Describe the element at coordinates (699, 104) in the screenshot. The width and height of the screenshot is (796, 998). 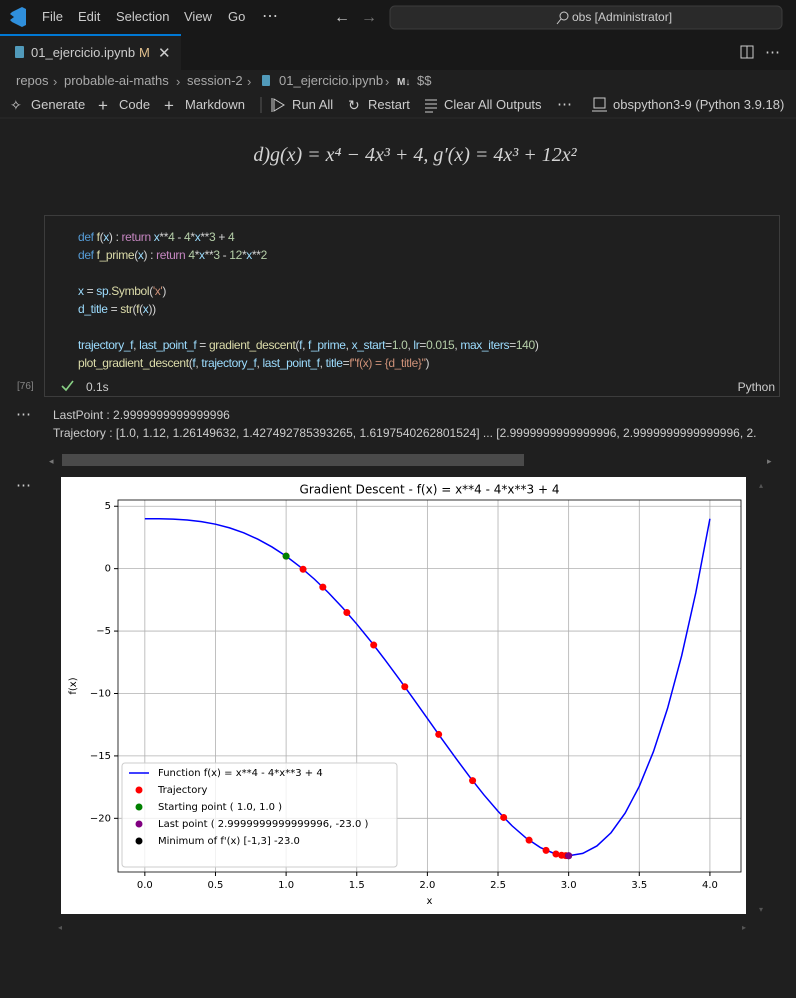
I see `kernel-picker: obspython3-9 (Python 3.9.18)` at that location.